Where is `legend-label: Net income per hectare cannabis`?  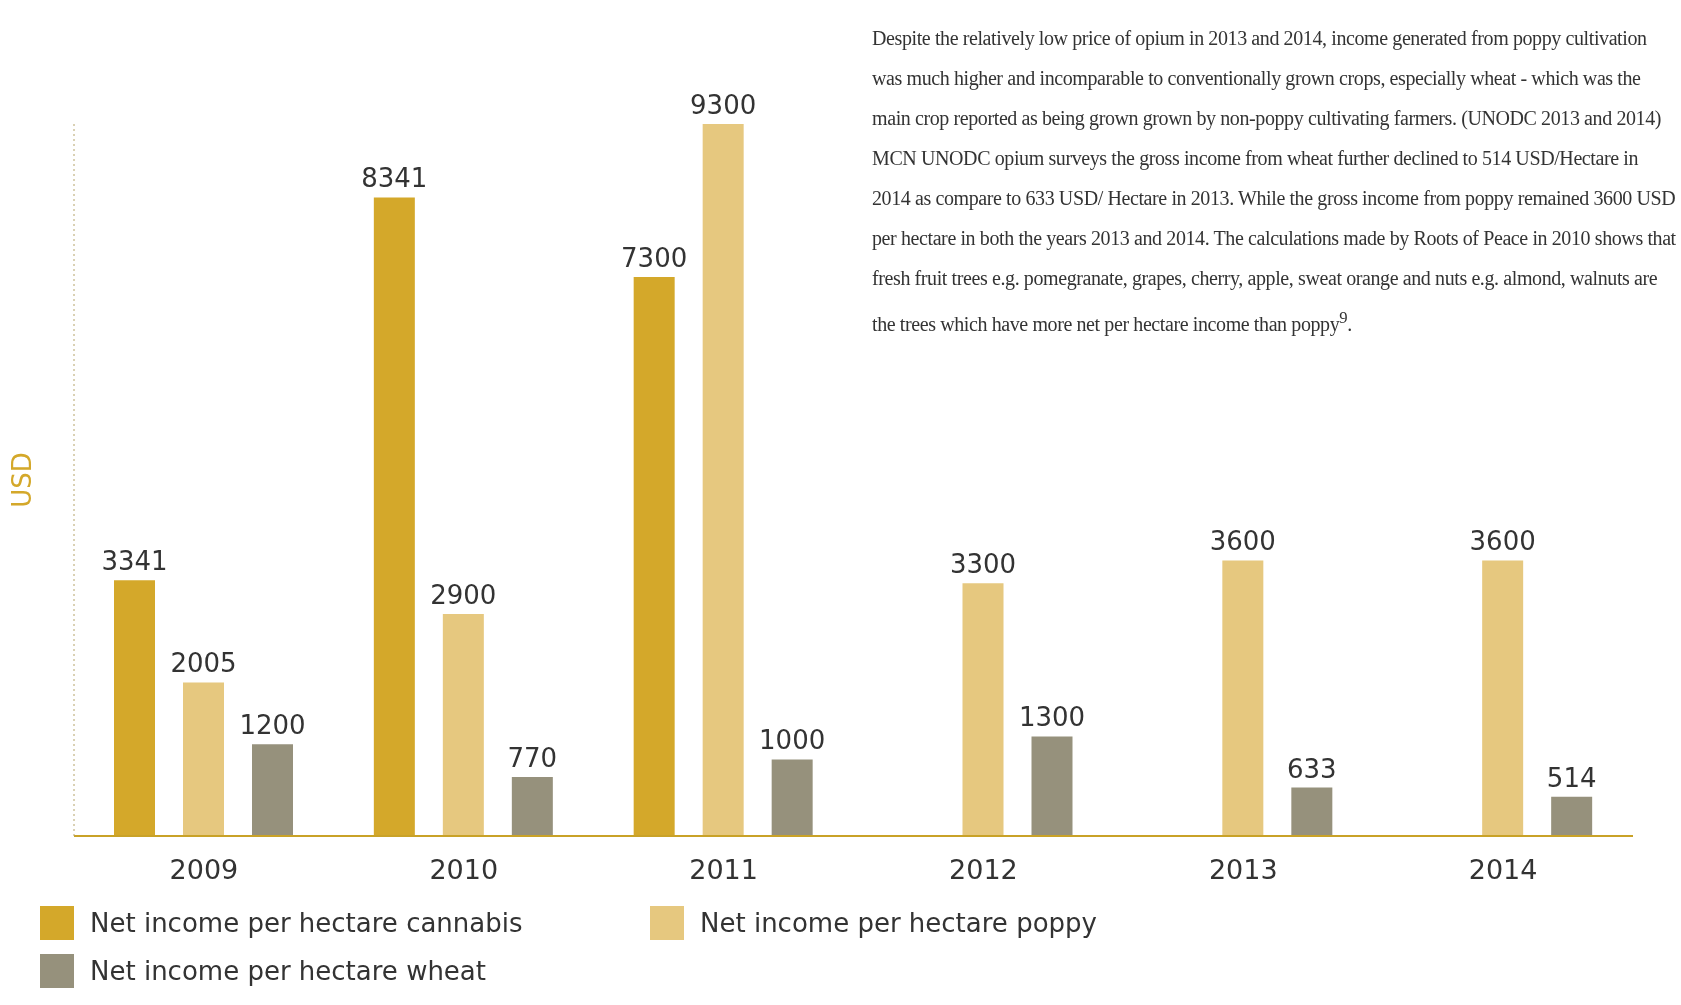
legend-label: Net income per hectare cannabis is located at coordinates (306, 923).